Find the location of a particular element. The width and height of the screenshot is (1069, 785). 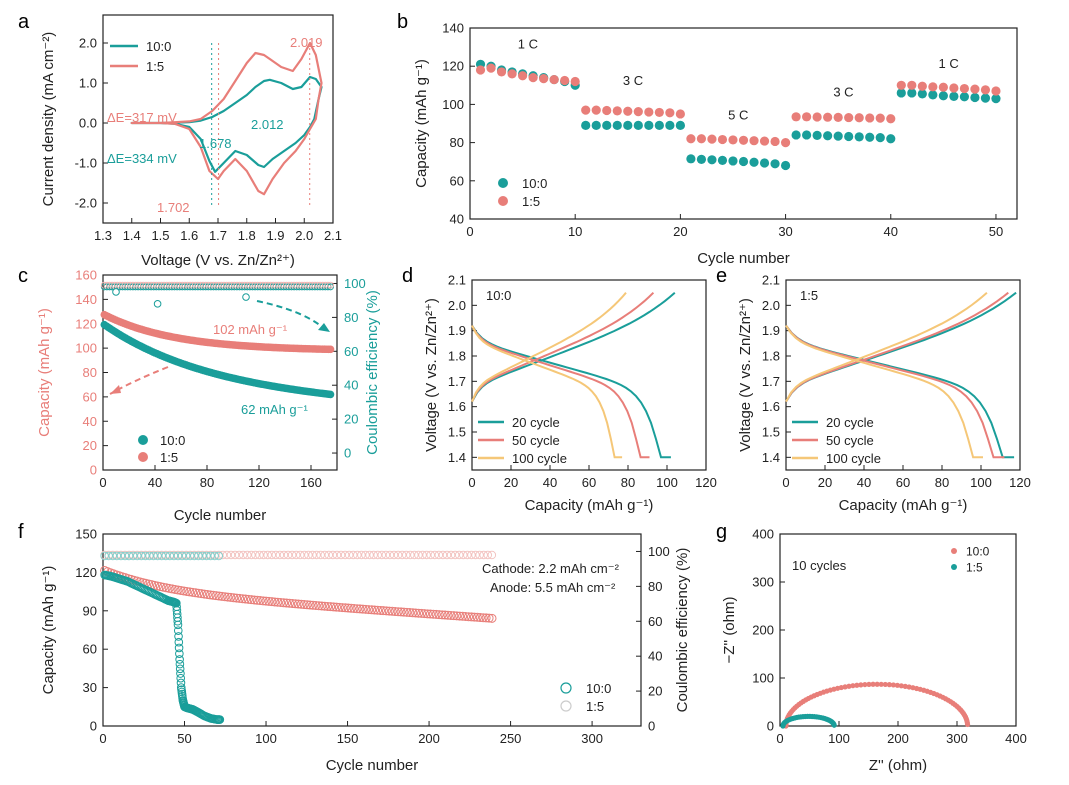

arrow-left-head is located at coordinates (115, 389).